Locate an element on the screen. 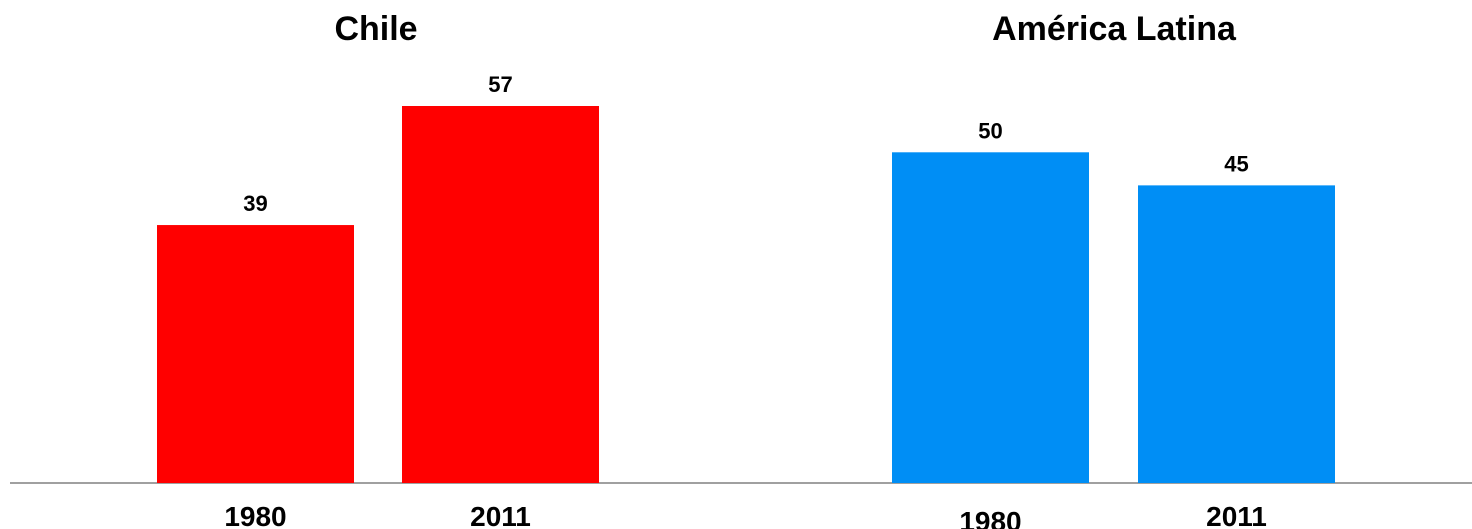 The width and height of the screenshot is (1472, 529). value-label-america-latina-1980: 50 is located at coordinates (990, 130).